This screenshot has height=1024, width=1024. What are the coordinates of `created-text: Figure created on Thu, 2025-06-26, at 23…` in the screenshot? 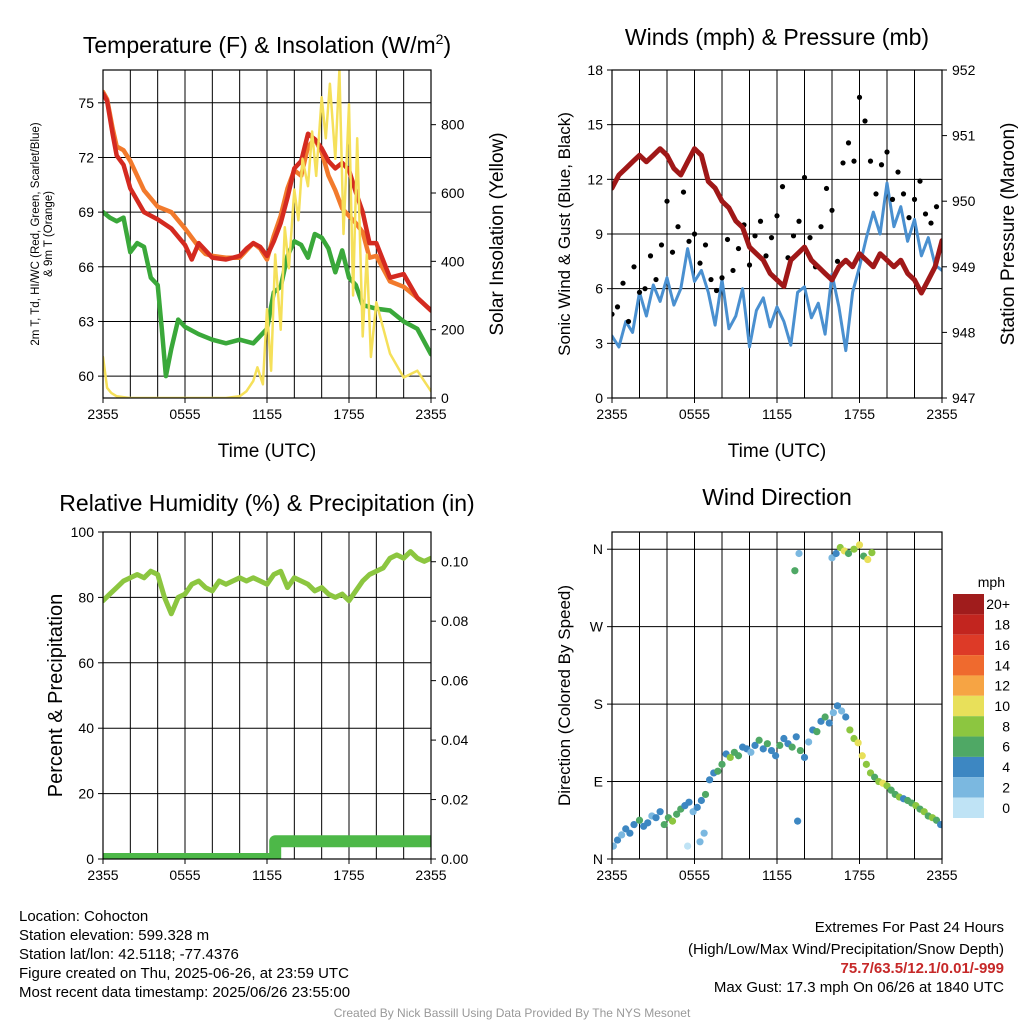 It's located at (184, 973).